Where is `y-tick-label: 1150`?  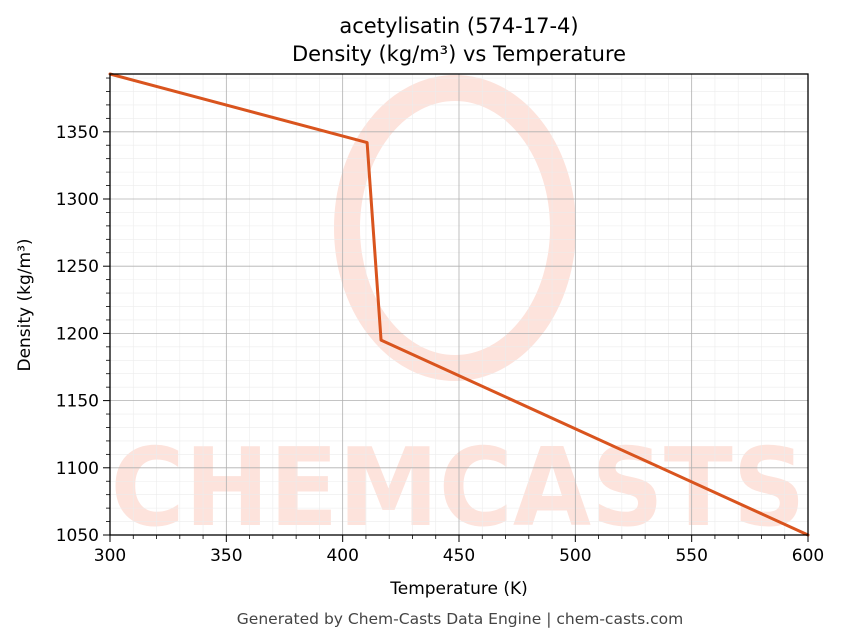
y-tick-label: 1150 is located at coordinates (77, 402).